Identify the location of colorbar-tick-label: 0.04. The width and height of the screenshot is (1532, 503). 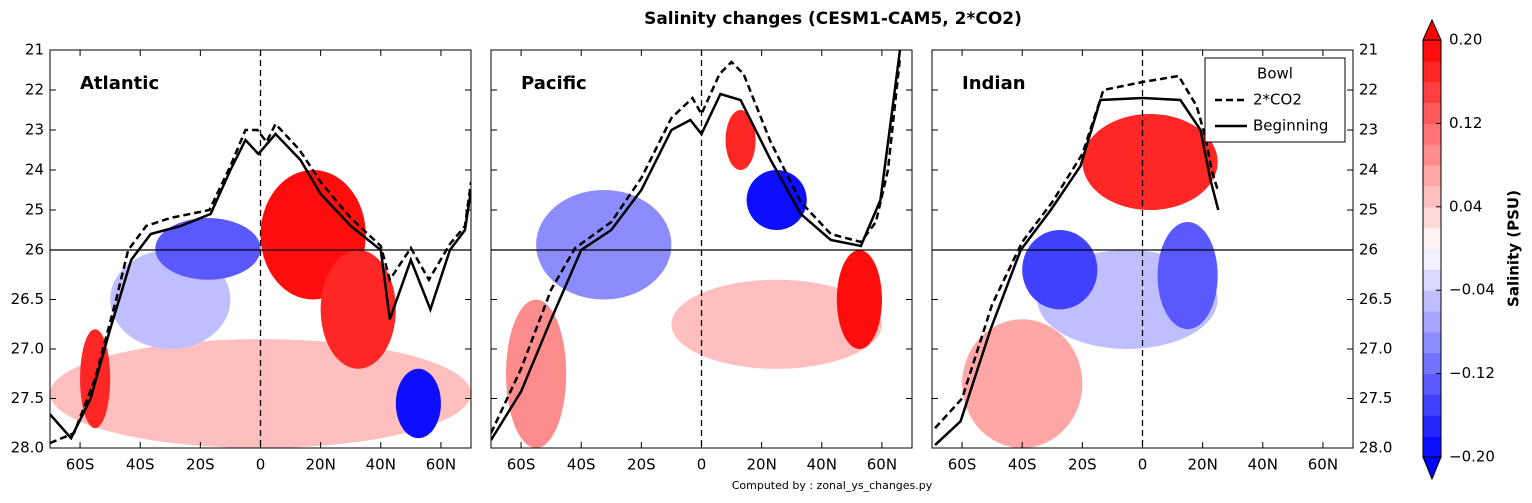
(1465, 206).